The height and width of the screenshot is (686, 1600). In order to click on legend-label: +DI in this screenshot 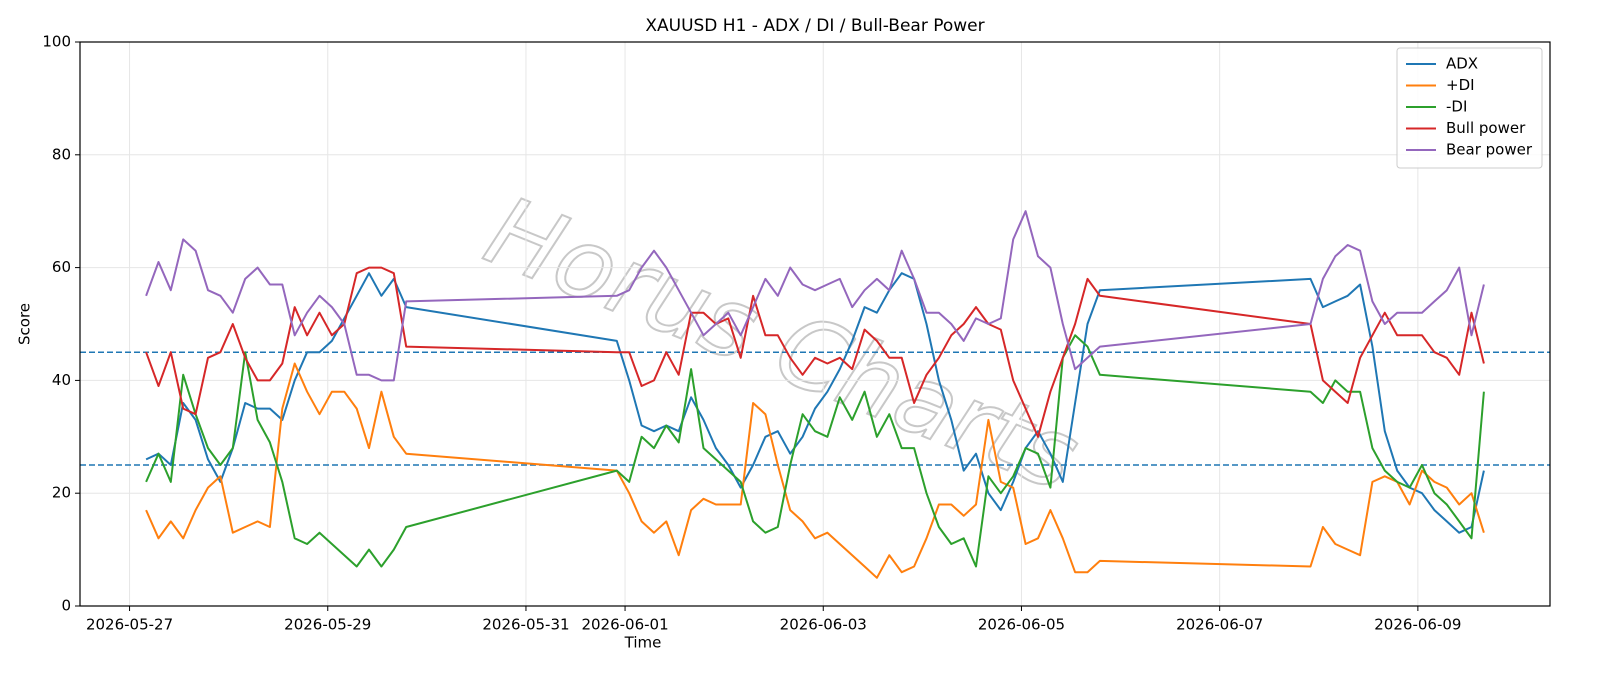, I will do `click(1460, 85)`.